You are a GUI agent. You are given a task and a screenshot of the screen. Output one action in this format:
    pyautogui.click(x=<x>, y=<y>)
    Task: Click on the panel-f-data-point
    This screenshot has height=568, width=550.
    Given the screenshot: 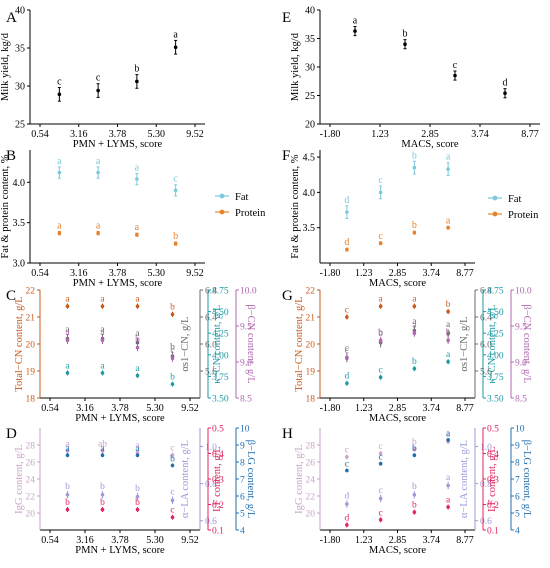 What is the action you would take?
    pyautogui.click(x=347, y=212)
    